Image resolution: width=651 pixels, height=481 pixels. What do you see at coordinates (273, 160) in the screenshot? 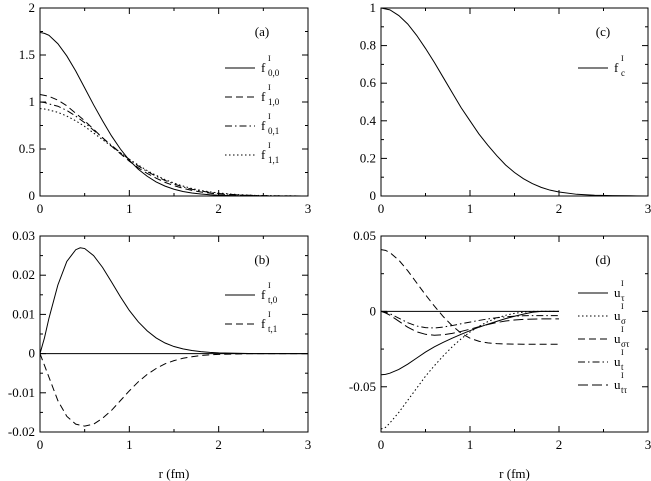
I see `legend-subscript: 1,1` at bounding box center [273, 160].